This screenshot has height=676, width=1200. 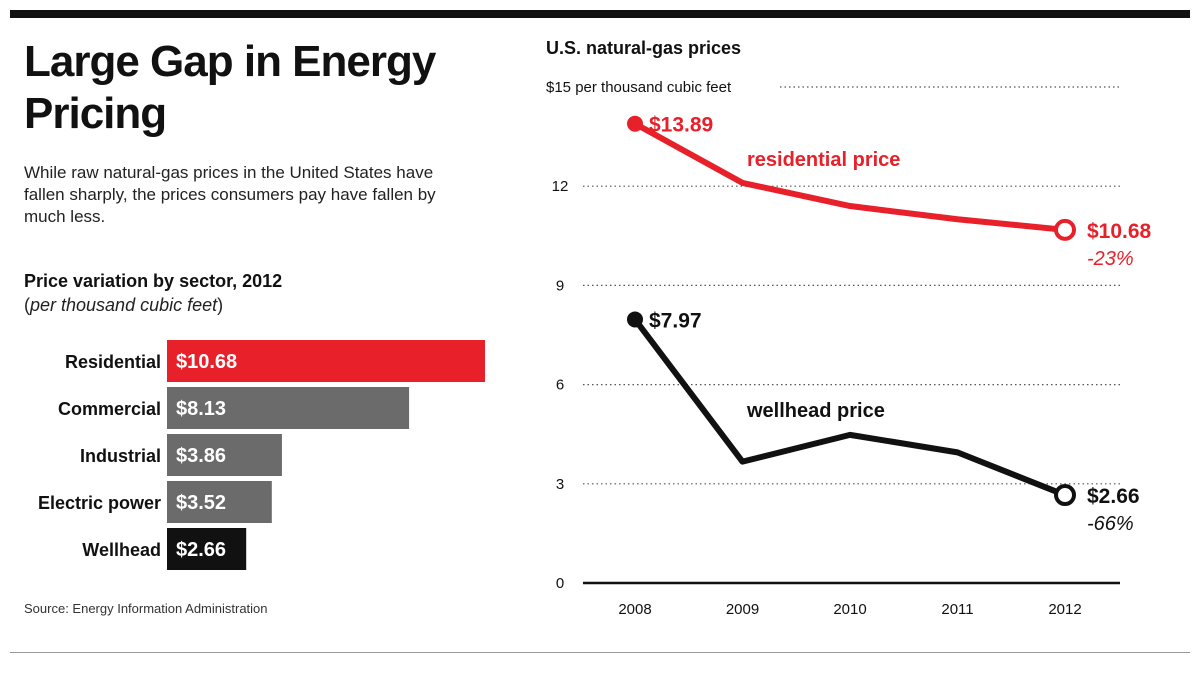 What do you see at coordinates (560, 484) in the screenshot?
I see `y-tick-label: 3` at bounding box center [560, 484].